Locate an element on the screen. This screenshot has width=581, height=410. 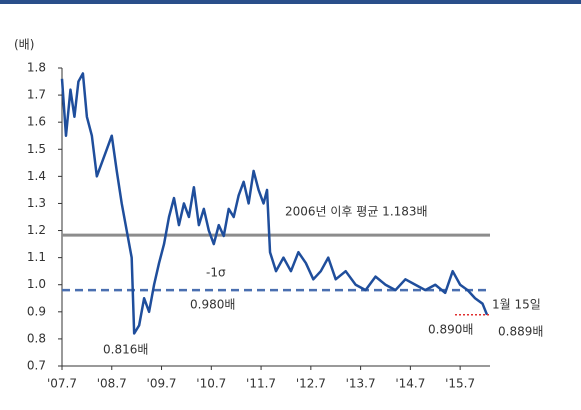
x-tick-label: '11.7 is located at coordinates (261, 384).